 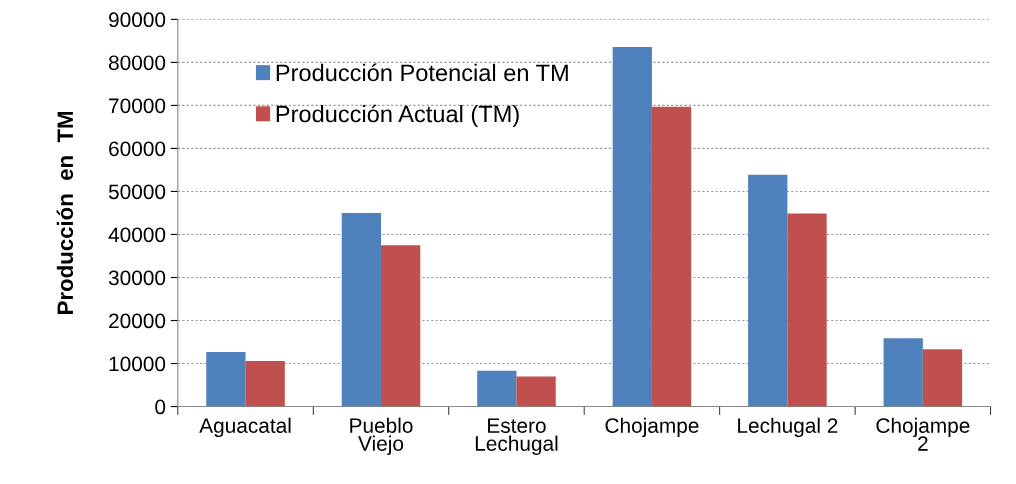 What do you see at coordinates (652, 427) in the screenshot?
I see `x-tick-label: Chojampe` at bounding box center [652, 427].